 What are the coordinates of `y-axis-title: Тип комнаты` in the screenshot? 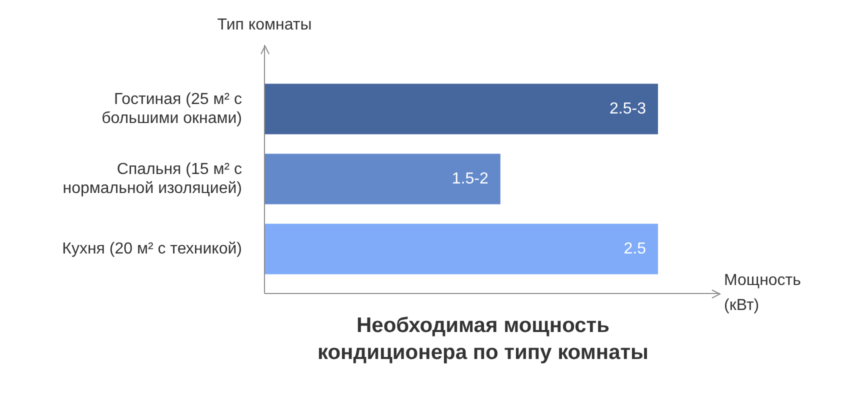 It's located at (264, 25).